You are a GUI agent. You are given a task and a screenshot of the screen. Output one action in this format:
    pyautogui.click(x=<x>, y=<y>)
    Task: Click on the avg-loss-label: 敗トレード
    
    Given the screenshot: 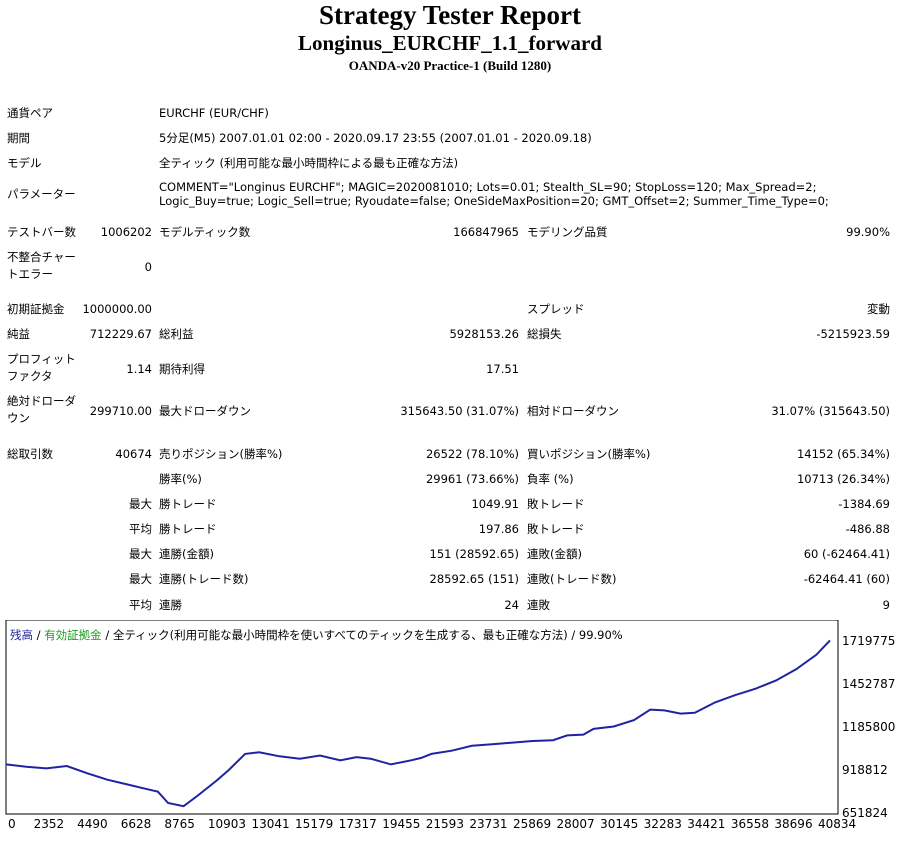 What is the action you would take?
    pyautogui.click(x=556, y=529)
    